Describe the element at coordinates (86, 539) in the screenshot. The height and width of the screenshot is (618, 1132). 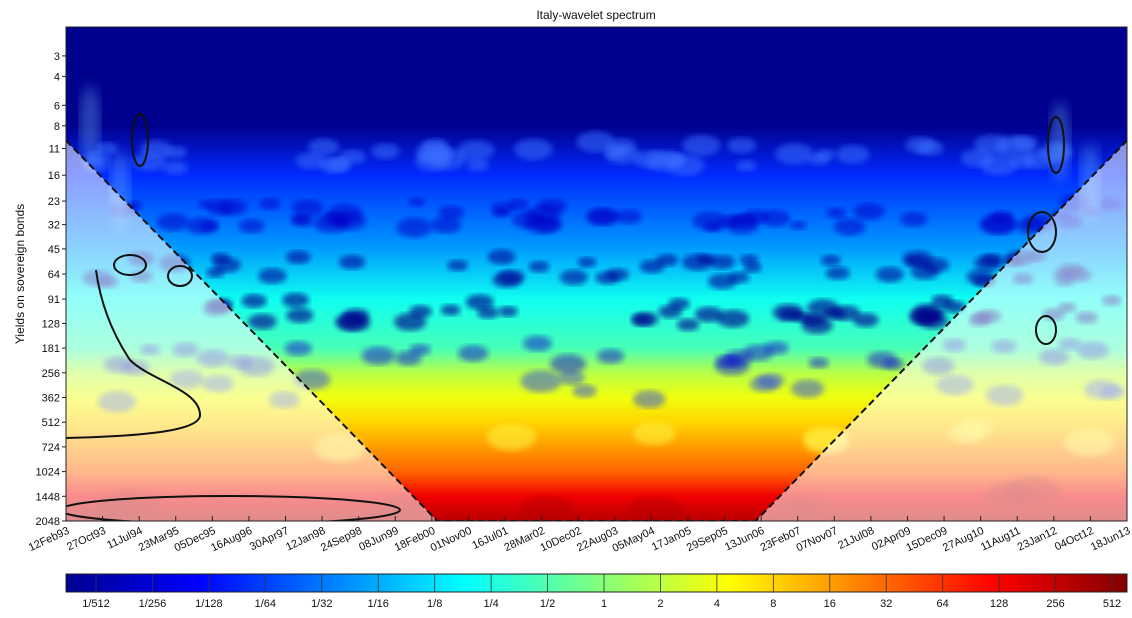
I see `x-tick-label: 27Oct93` at that location.